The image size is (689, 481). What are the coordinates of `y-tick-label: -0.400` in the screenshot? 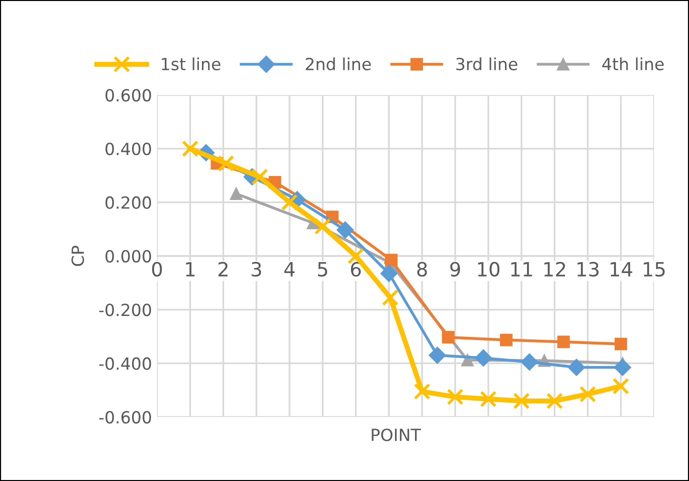 It's located at (125, 363).